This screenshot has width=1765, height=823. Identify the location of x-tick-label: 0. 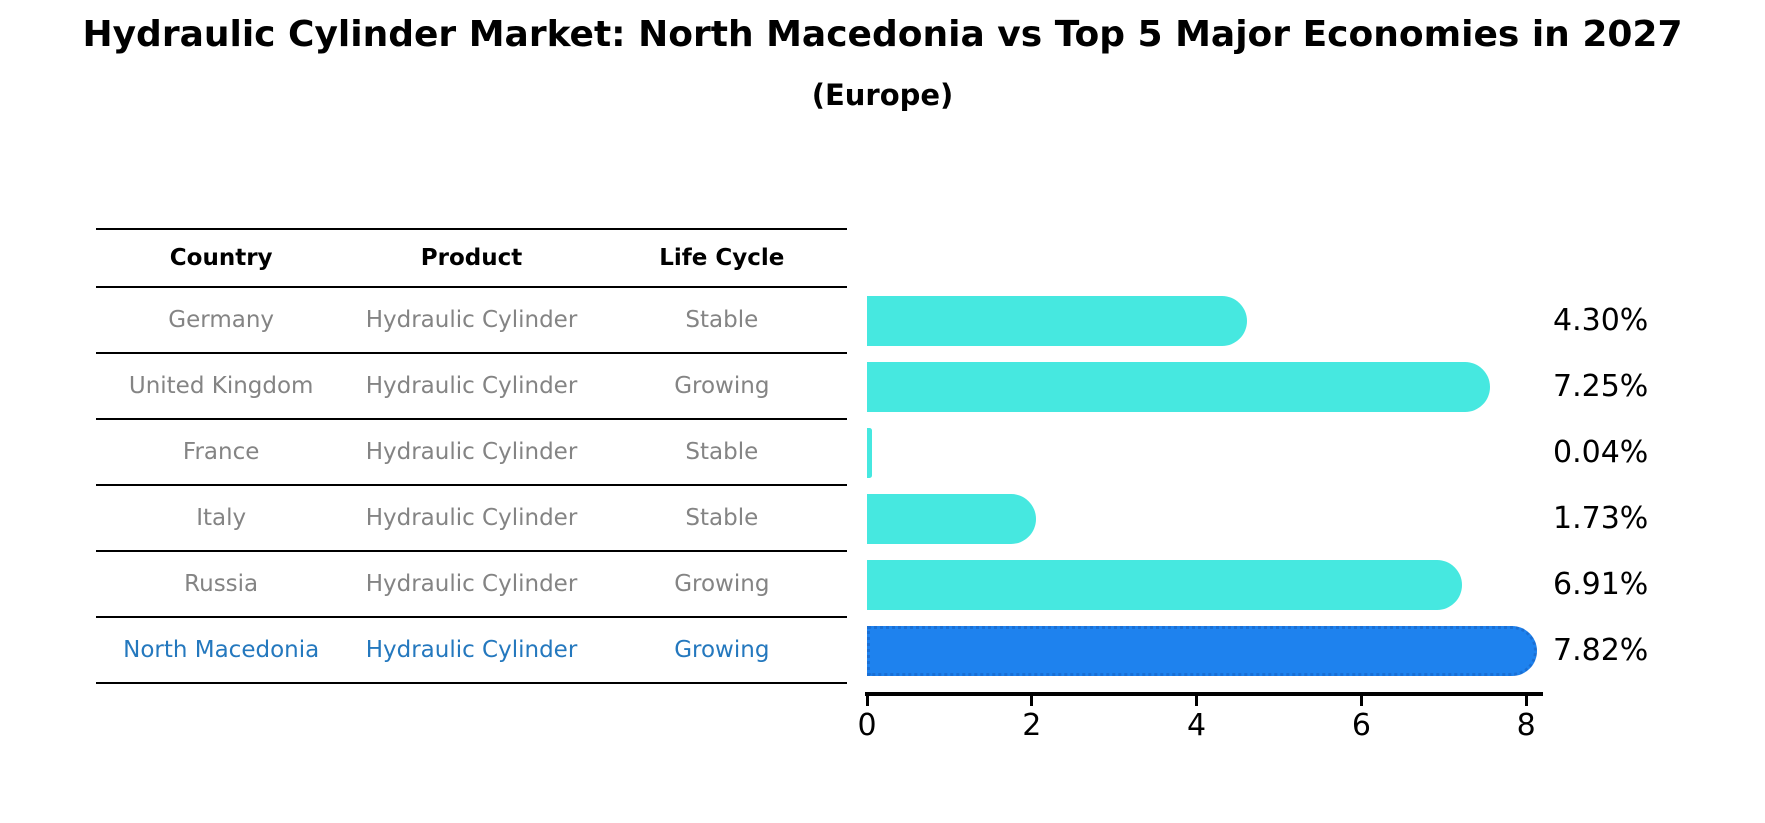
(867, 725).